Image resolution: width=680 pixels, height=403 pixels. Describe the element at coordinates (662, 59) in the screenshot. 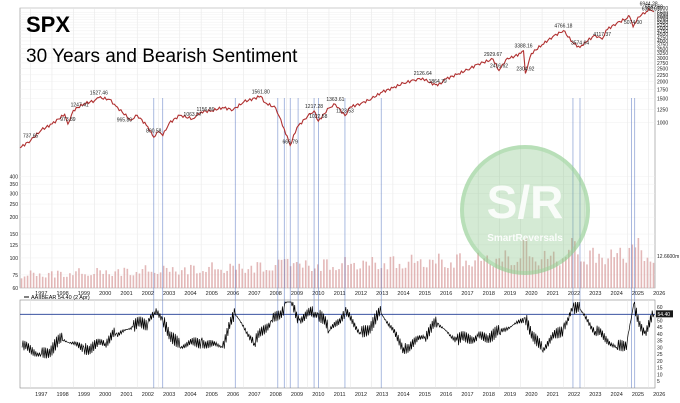

I see `price-y-tick-label: 3000` at that location.